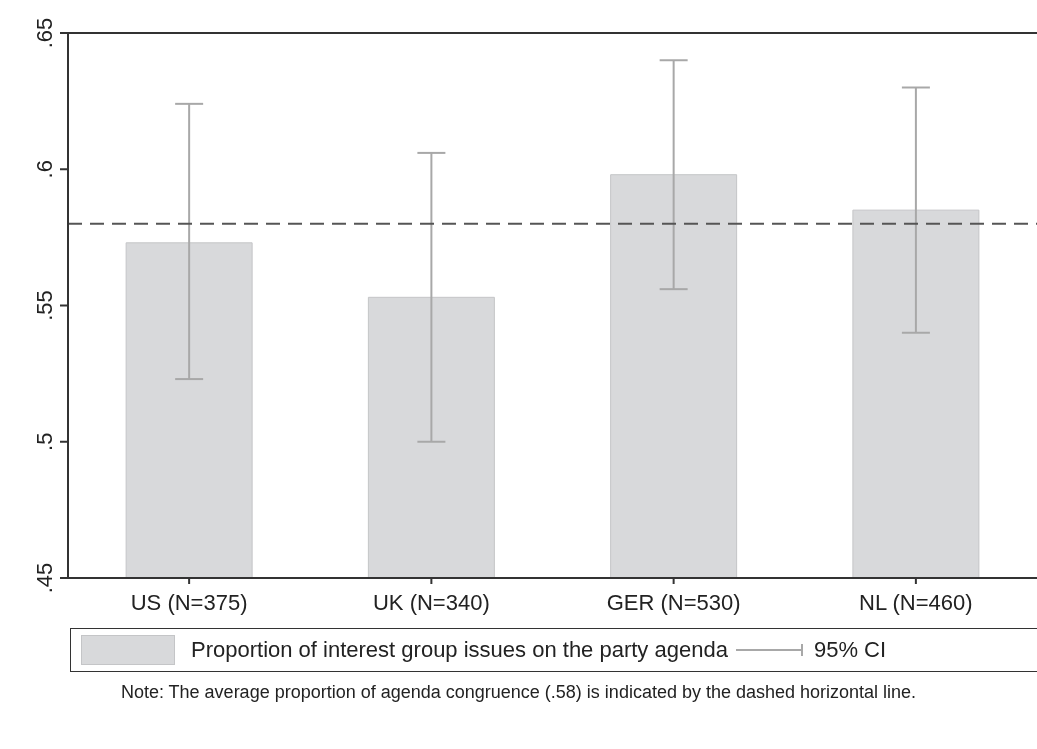 The height and width of the screenshot is (749, 1037). What do you see at coordinates (850, 650) in the screenshot?
I see `text: 95% CI` at bounding box center [850, 650].